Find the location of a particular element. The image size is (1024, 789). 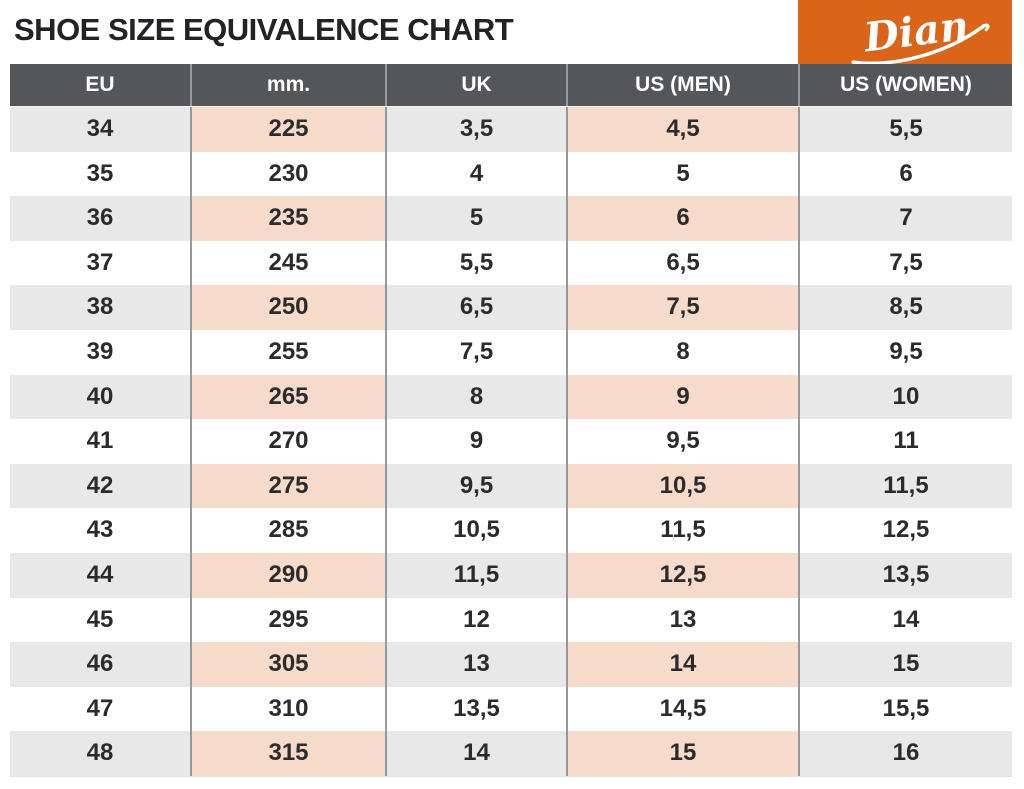

table-row-eu-42: 42 275 9,5 10,5 11,5 is located at coordinates (511, 486).